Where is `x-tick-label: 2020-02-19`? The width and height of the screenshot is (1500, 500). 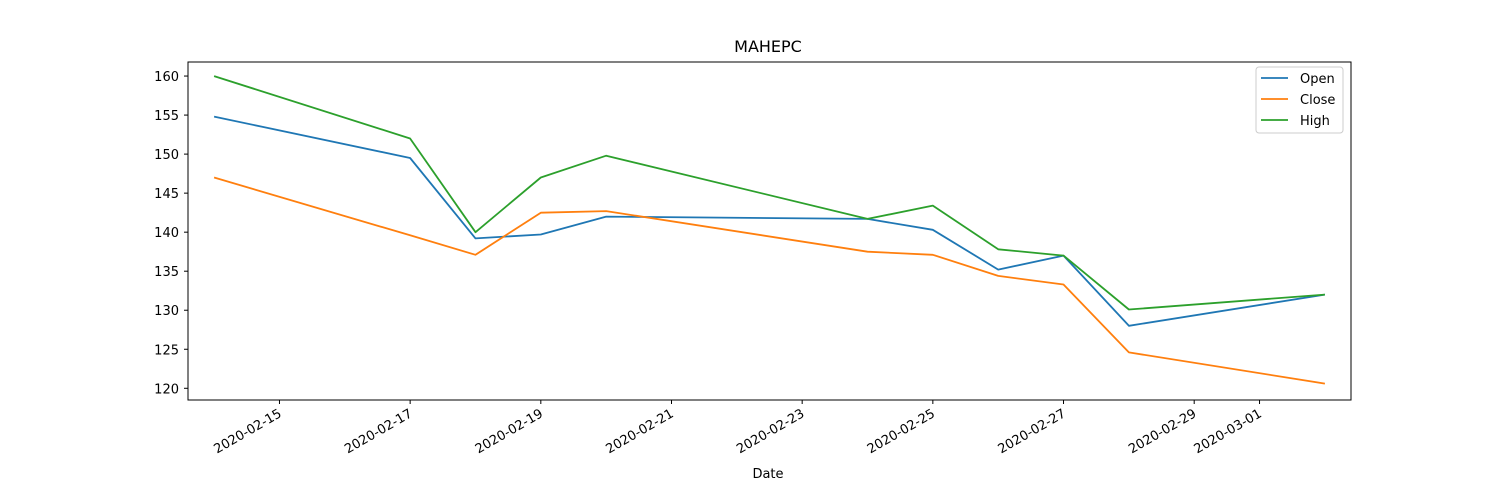 x-tick-label: 2020-02-19 is located at coordinates (509, 431).